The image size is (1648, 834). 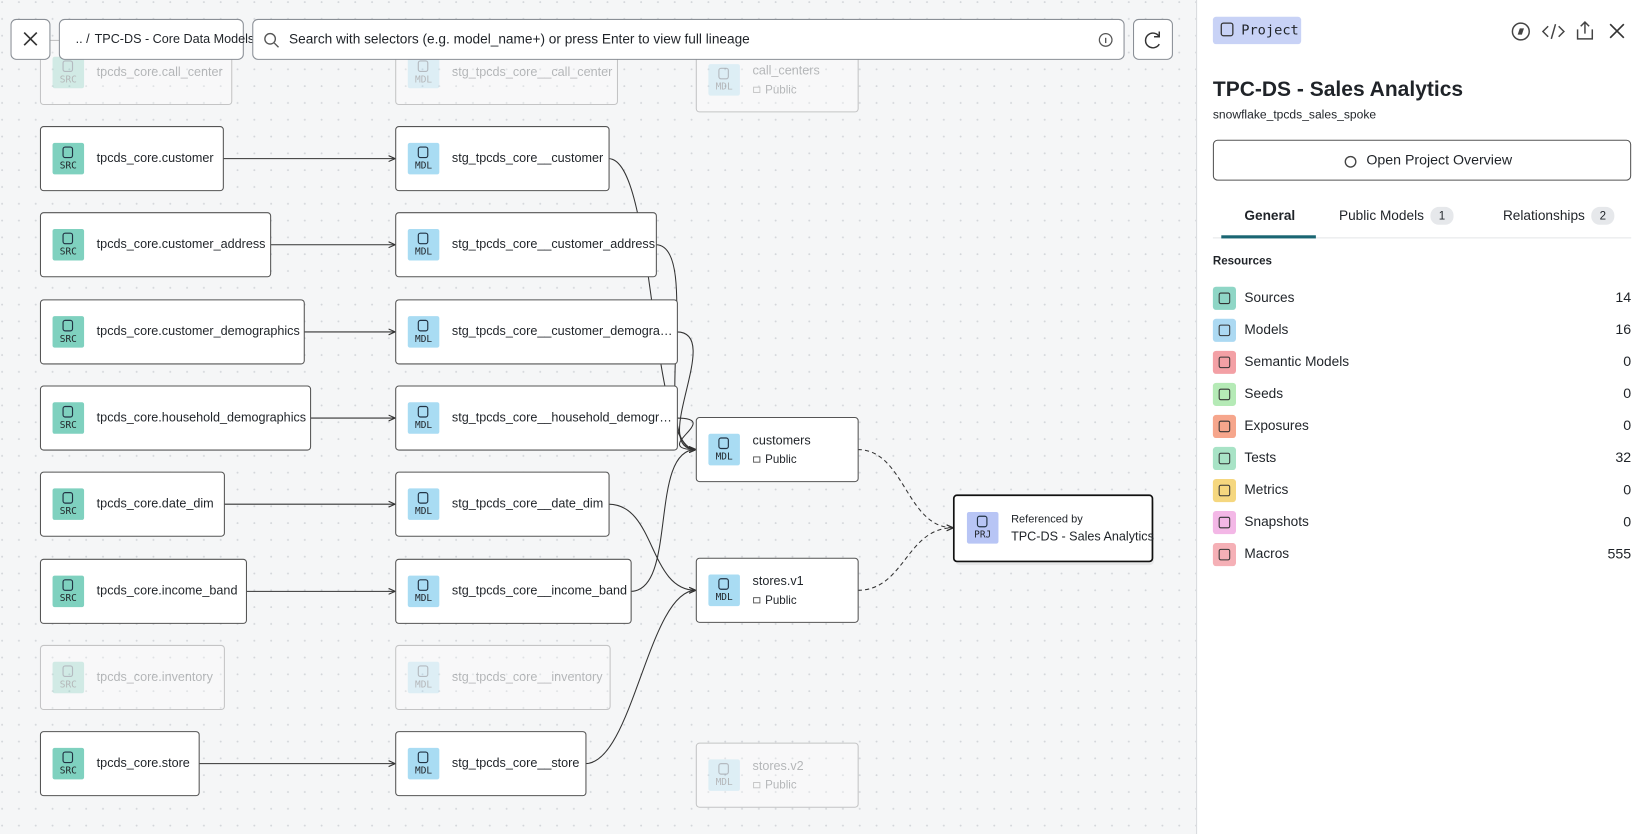 I want to click on node-label: stg_tpcds_core__inventory, so click(x=527, y=677).